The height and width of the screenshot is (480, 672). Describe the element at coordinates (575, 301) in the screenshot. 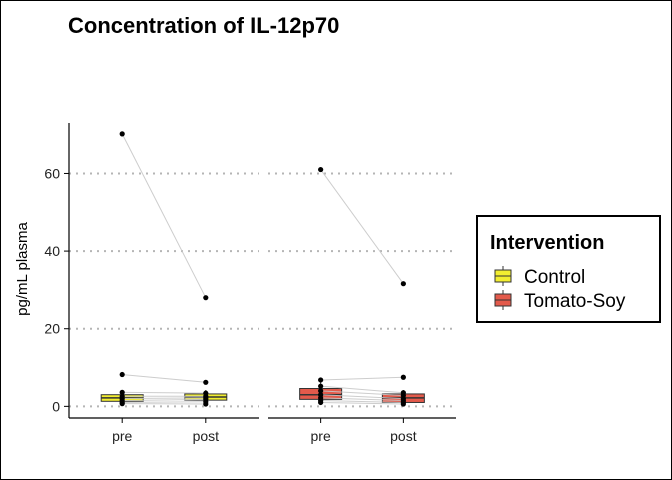

I see `legend-label: Tomato-Soy` at that location.